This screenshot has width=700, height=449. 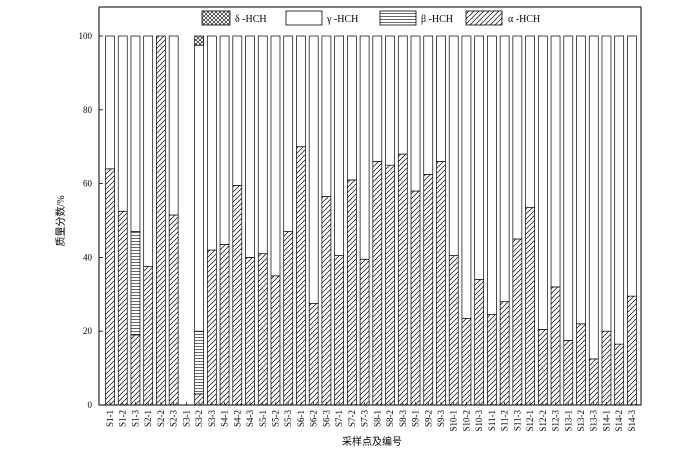 I want to click on x-tick-label-S1-3: S1-3, so click(x=135, y=419).